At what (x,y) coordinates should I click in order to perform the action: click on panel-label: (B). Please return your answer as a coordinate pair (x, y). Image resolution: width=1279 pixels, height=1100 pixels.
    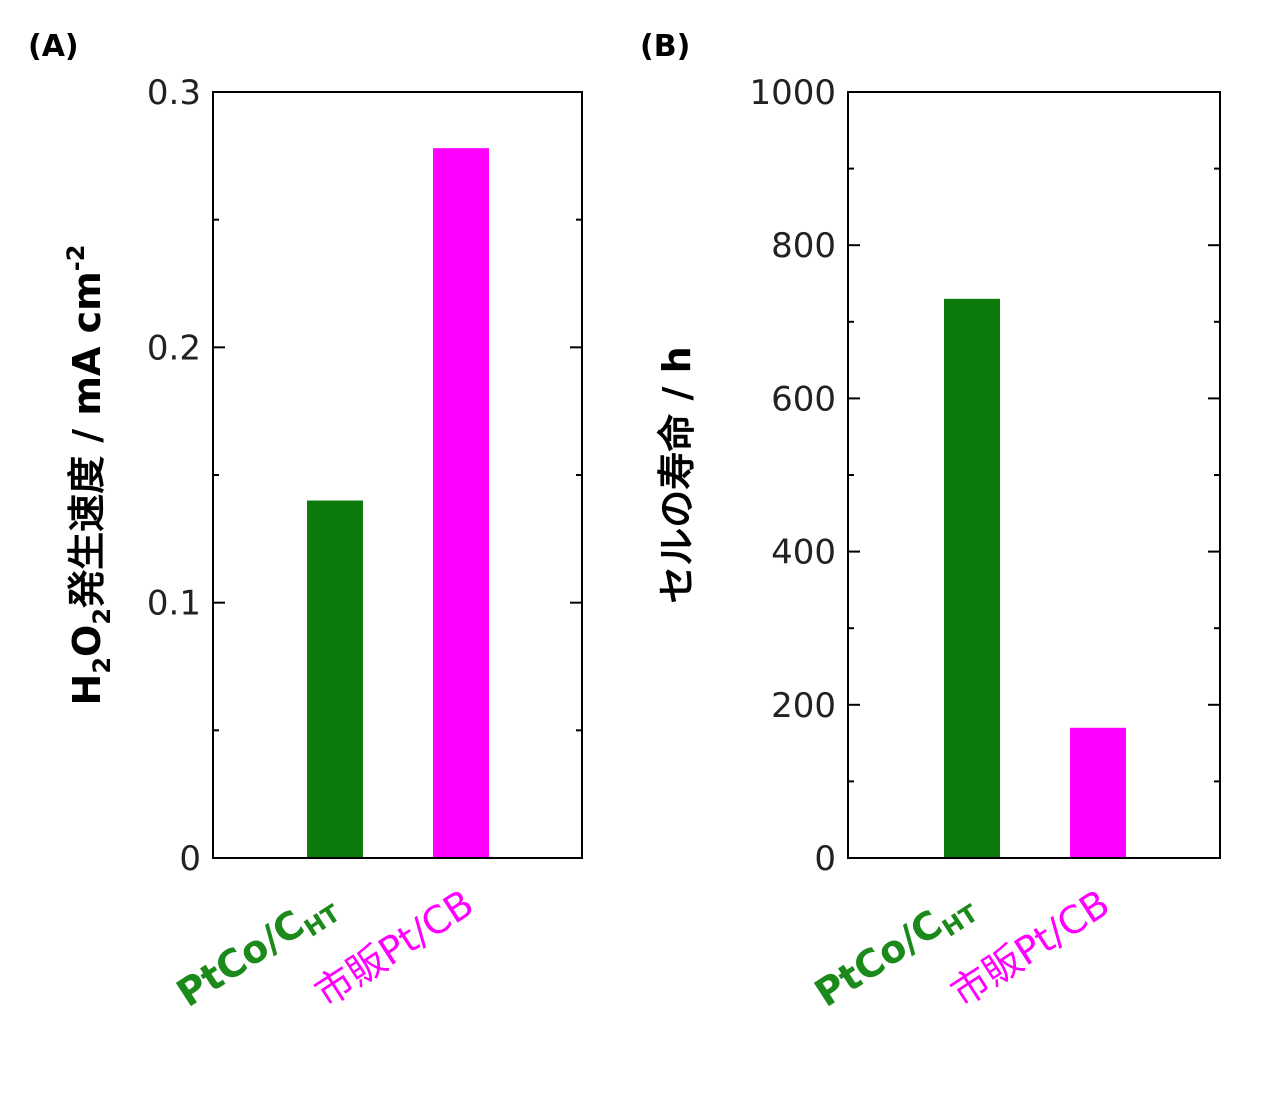
    Looking at the image, I should click on (665, 46).